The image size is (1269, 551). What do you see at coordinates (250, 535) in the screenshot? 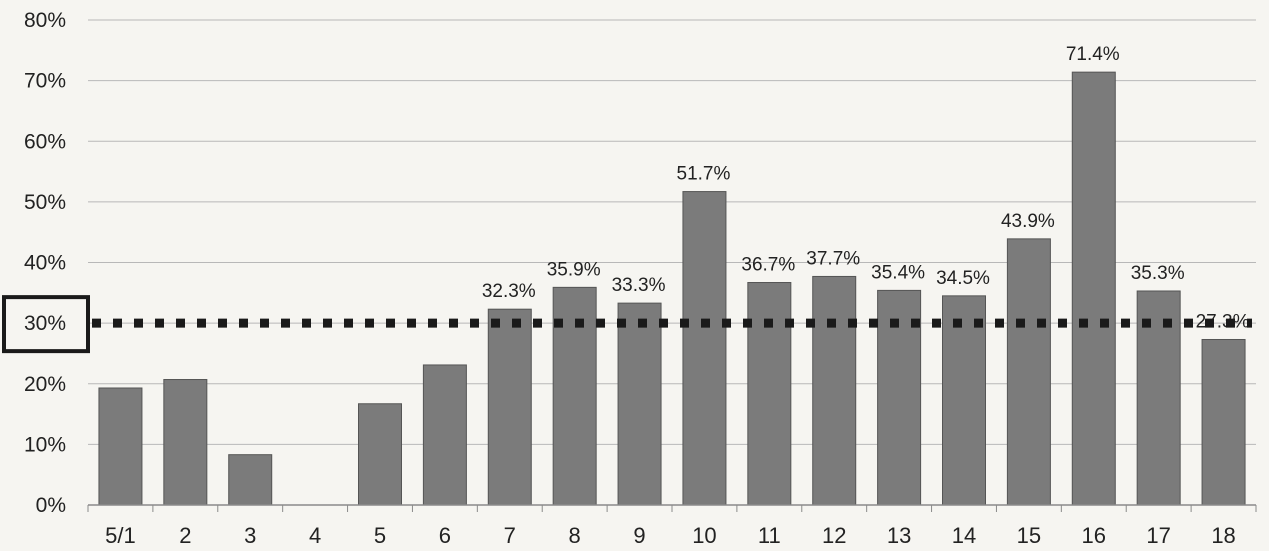
I see `x-tick-label: 3` at bounding box center [250, 535].